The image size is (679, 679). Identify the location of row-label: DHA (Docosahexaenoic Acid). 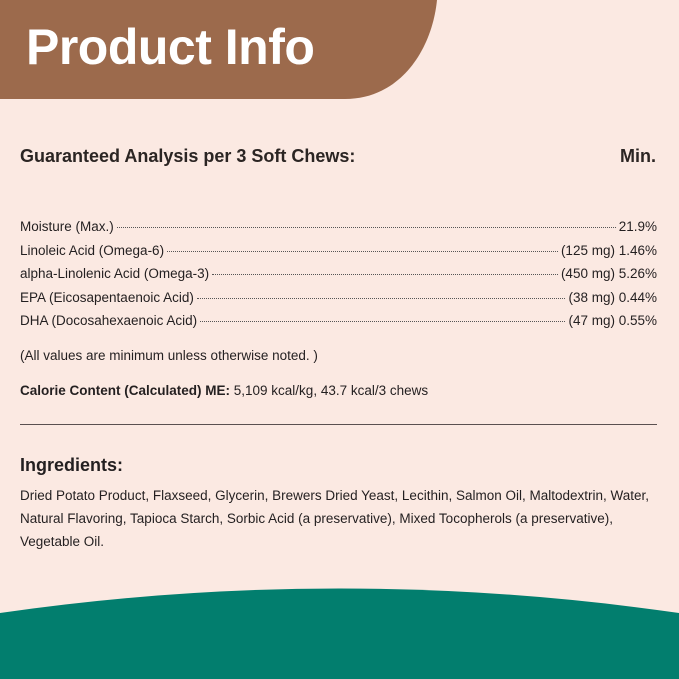
(109, 320).